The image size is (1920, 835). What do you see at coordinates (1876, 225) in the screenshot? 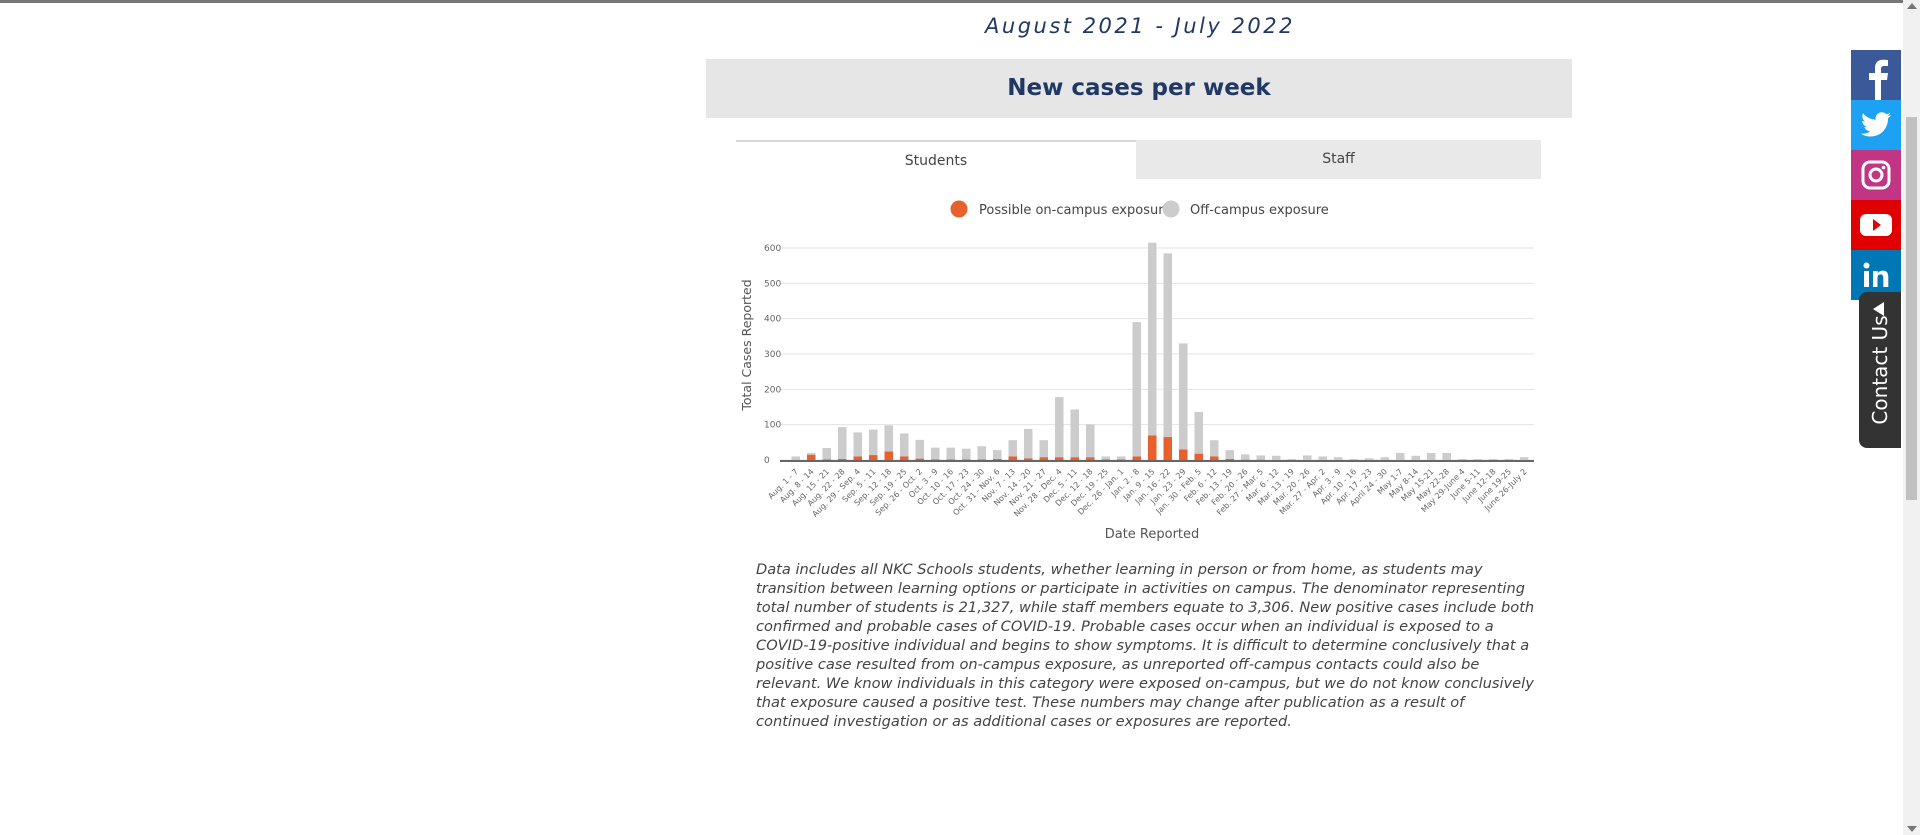
I see `youtube-link` at bounding box center [1876, 225].